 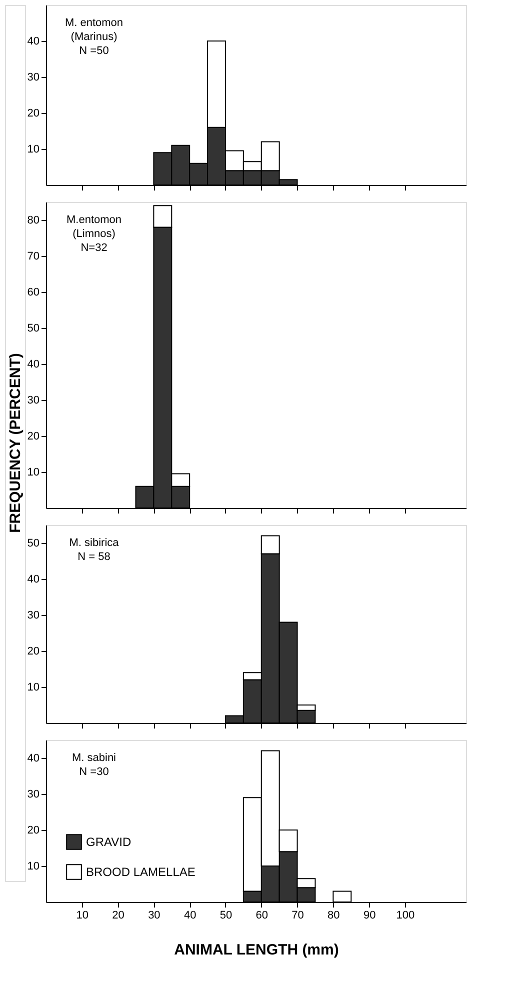 I want to click on y-tick-label: 70, so click(x=33, y=256).